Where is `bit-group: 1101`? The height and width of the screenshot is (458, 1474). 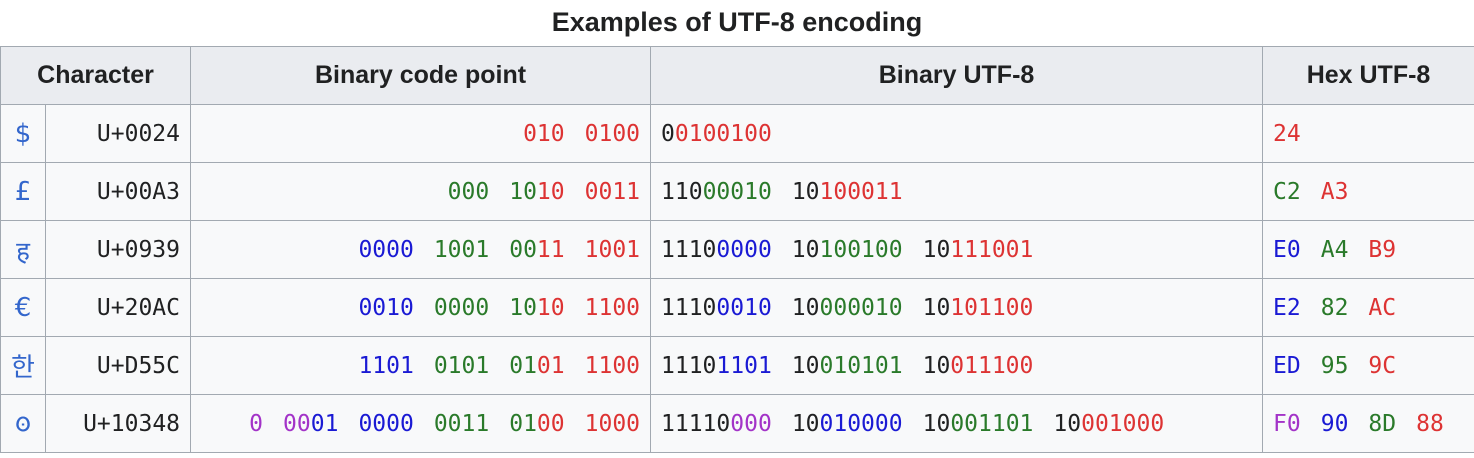
bit-group: 1101 is located at coordinates (385, 366).